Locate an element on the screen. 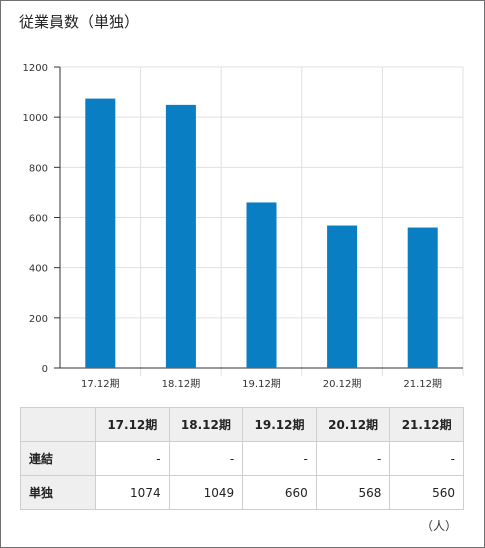  x-tick-label: 19.12期 is located at coordinates (261, 384).